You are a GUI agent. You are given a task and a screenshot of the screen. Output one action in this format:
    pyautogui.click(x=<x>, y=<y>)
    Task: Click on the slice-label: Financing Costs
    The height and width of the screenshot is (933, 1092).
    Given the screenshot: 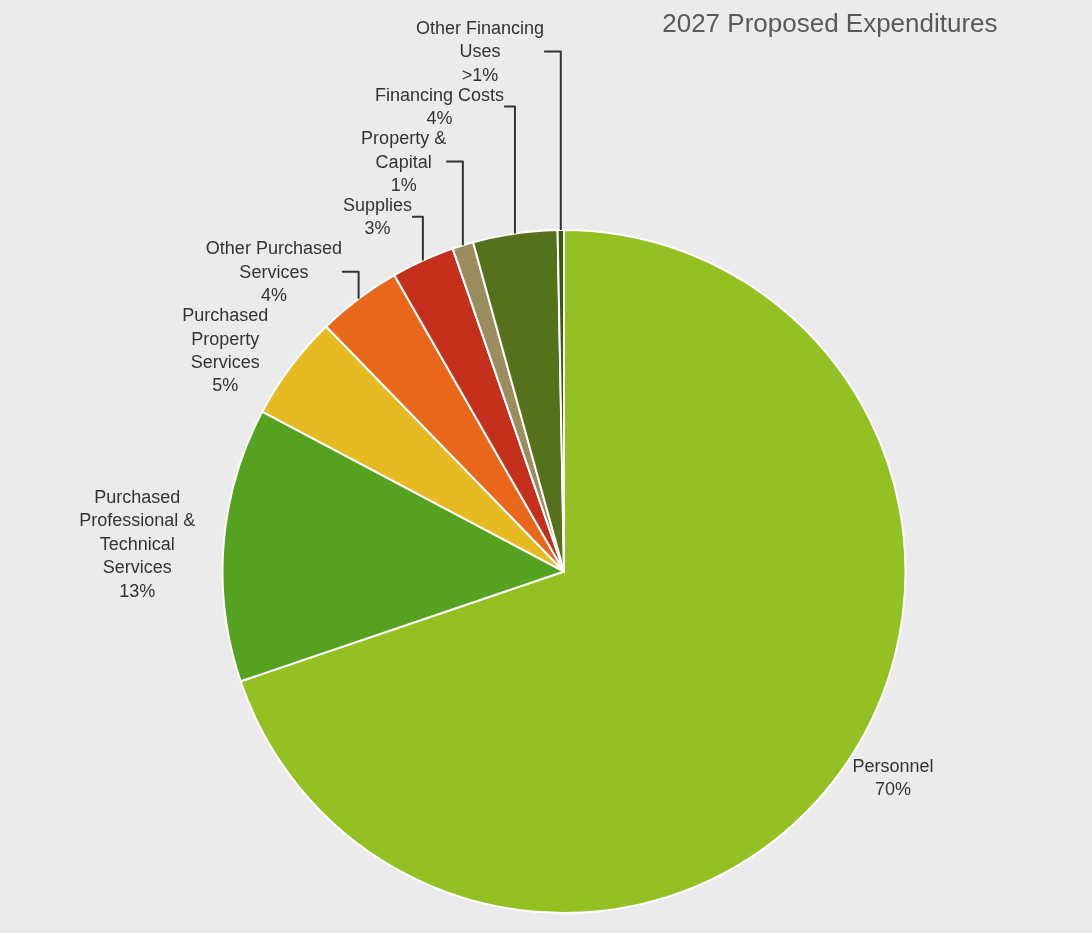 What is the action you would take?
    pyautogui.click(x=440, y=94)
    